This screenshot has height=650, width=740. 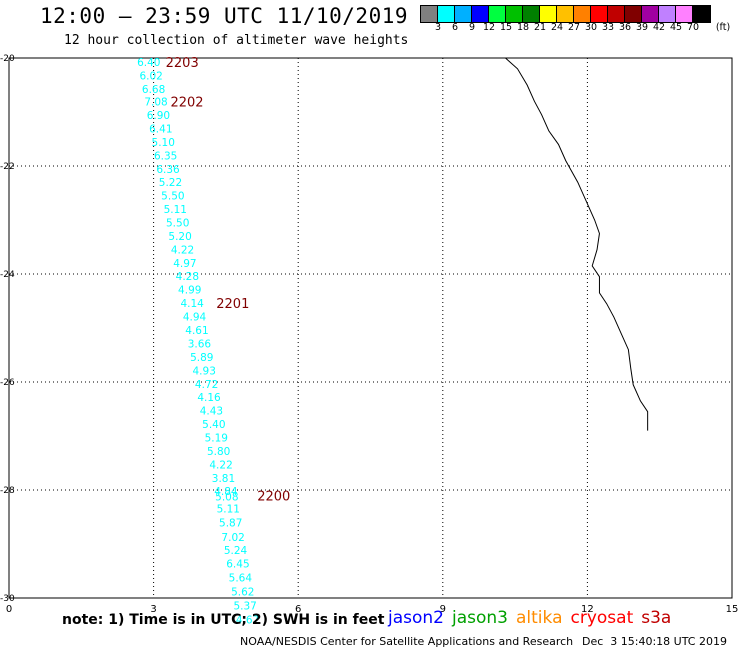 What do you see at coordinates (540, 27) in the screenshot?
I see `colorbar-label: 21` at bounding box center [540, 27].